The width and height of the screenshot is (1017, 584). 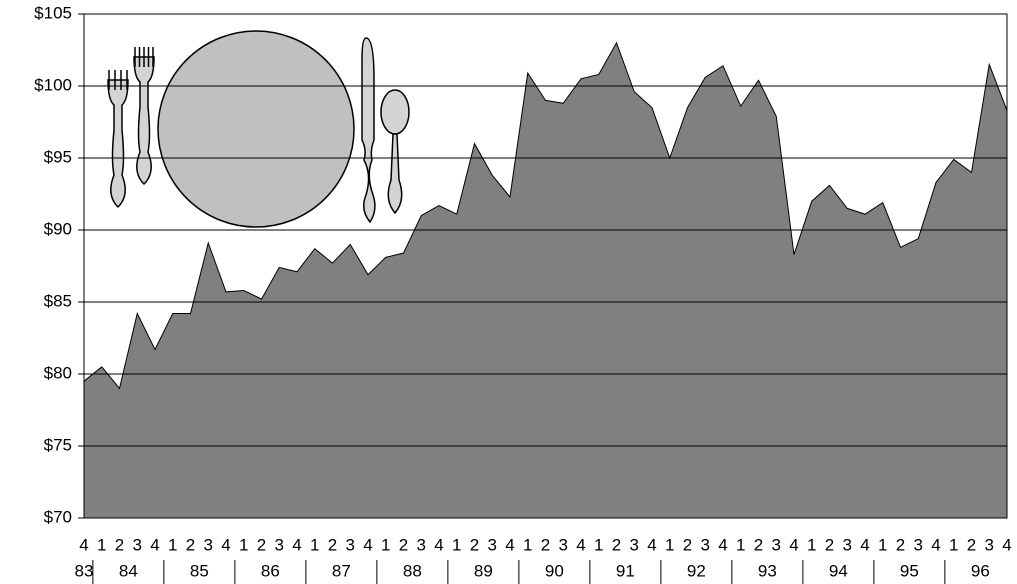 I want to click on y-tick-label: $95, so click(x=58, y=156).